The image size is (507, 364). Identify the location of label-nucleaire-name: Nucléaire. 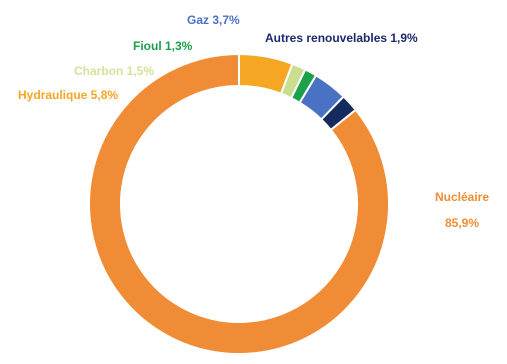
(462, 197).